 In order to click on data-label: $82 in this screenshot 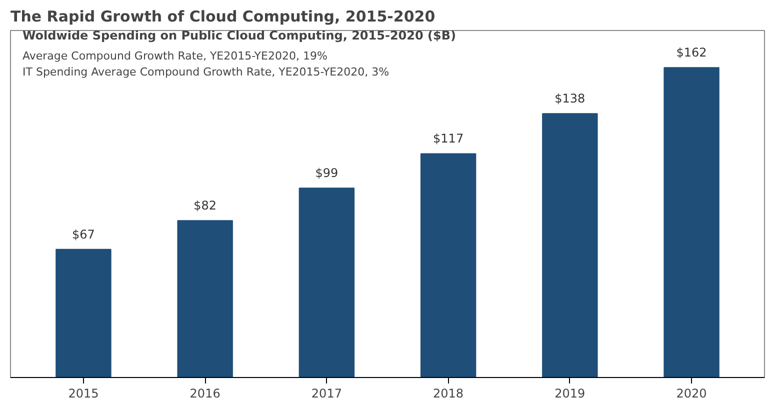, I will do `click(205, 205)`.